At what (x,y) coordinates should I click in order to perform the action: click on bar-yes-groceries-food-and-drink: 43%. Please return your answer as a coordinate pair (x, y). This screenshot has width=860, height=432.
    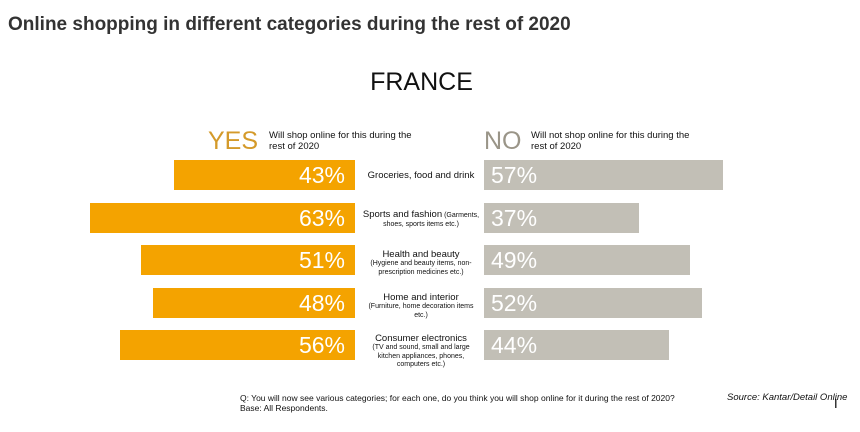
    Looking at the image, I should click on (264, 175).